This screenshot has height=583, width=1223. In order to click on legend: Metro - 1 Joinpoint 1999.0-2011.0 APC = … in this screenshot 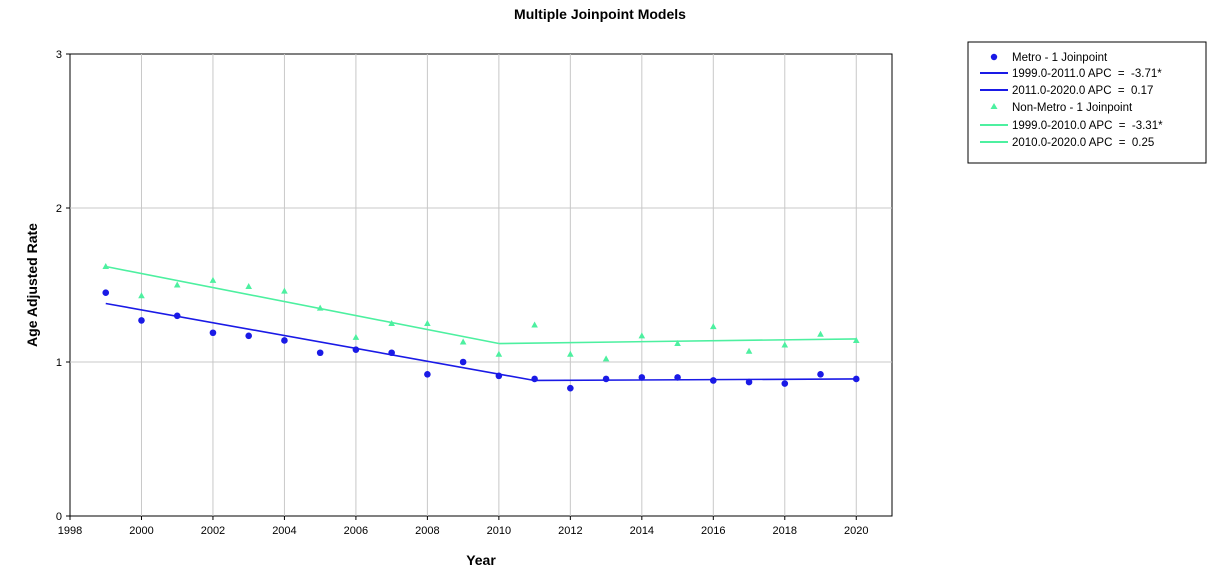, I will do `click(1087, 102)`.